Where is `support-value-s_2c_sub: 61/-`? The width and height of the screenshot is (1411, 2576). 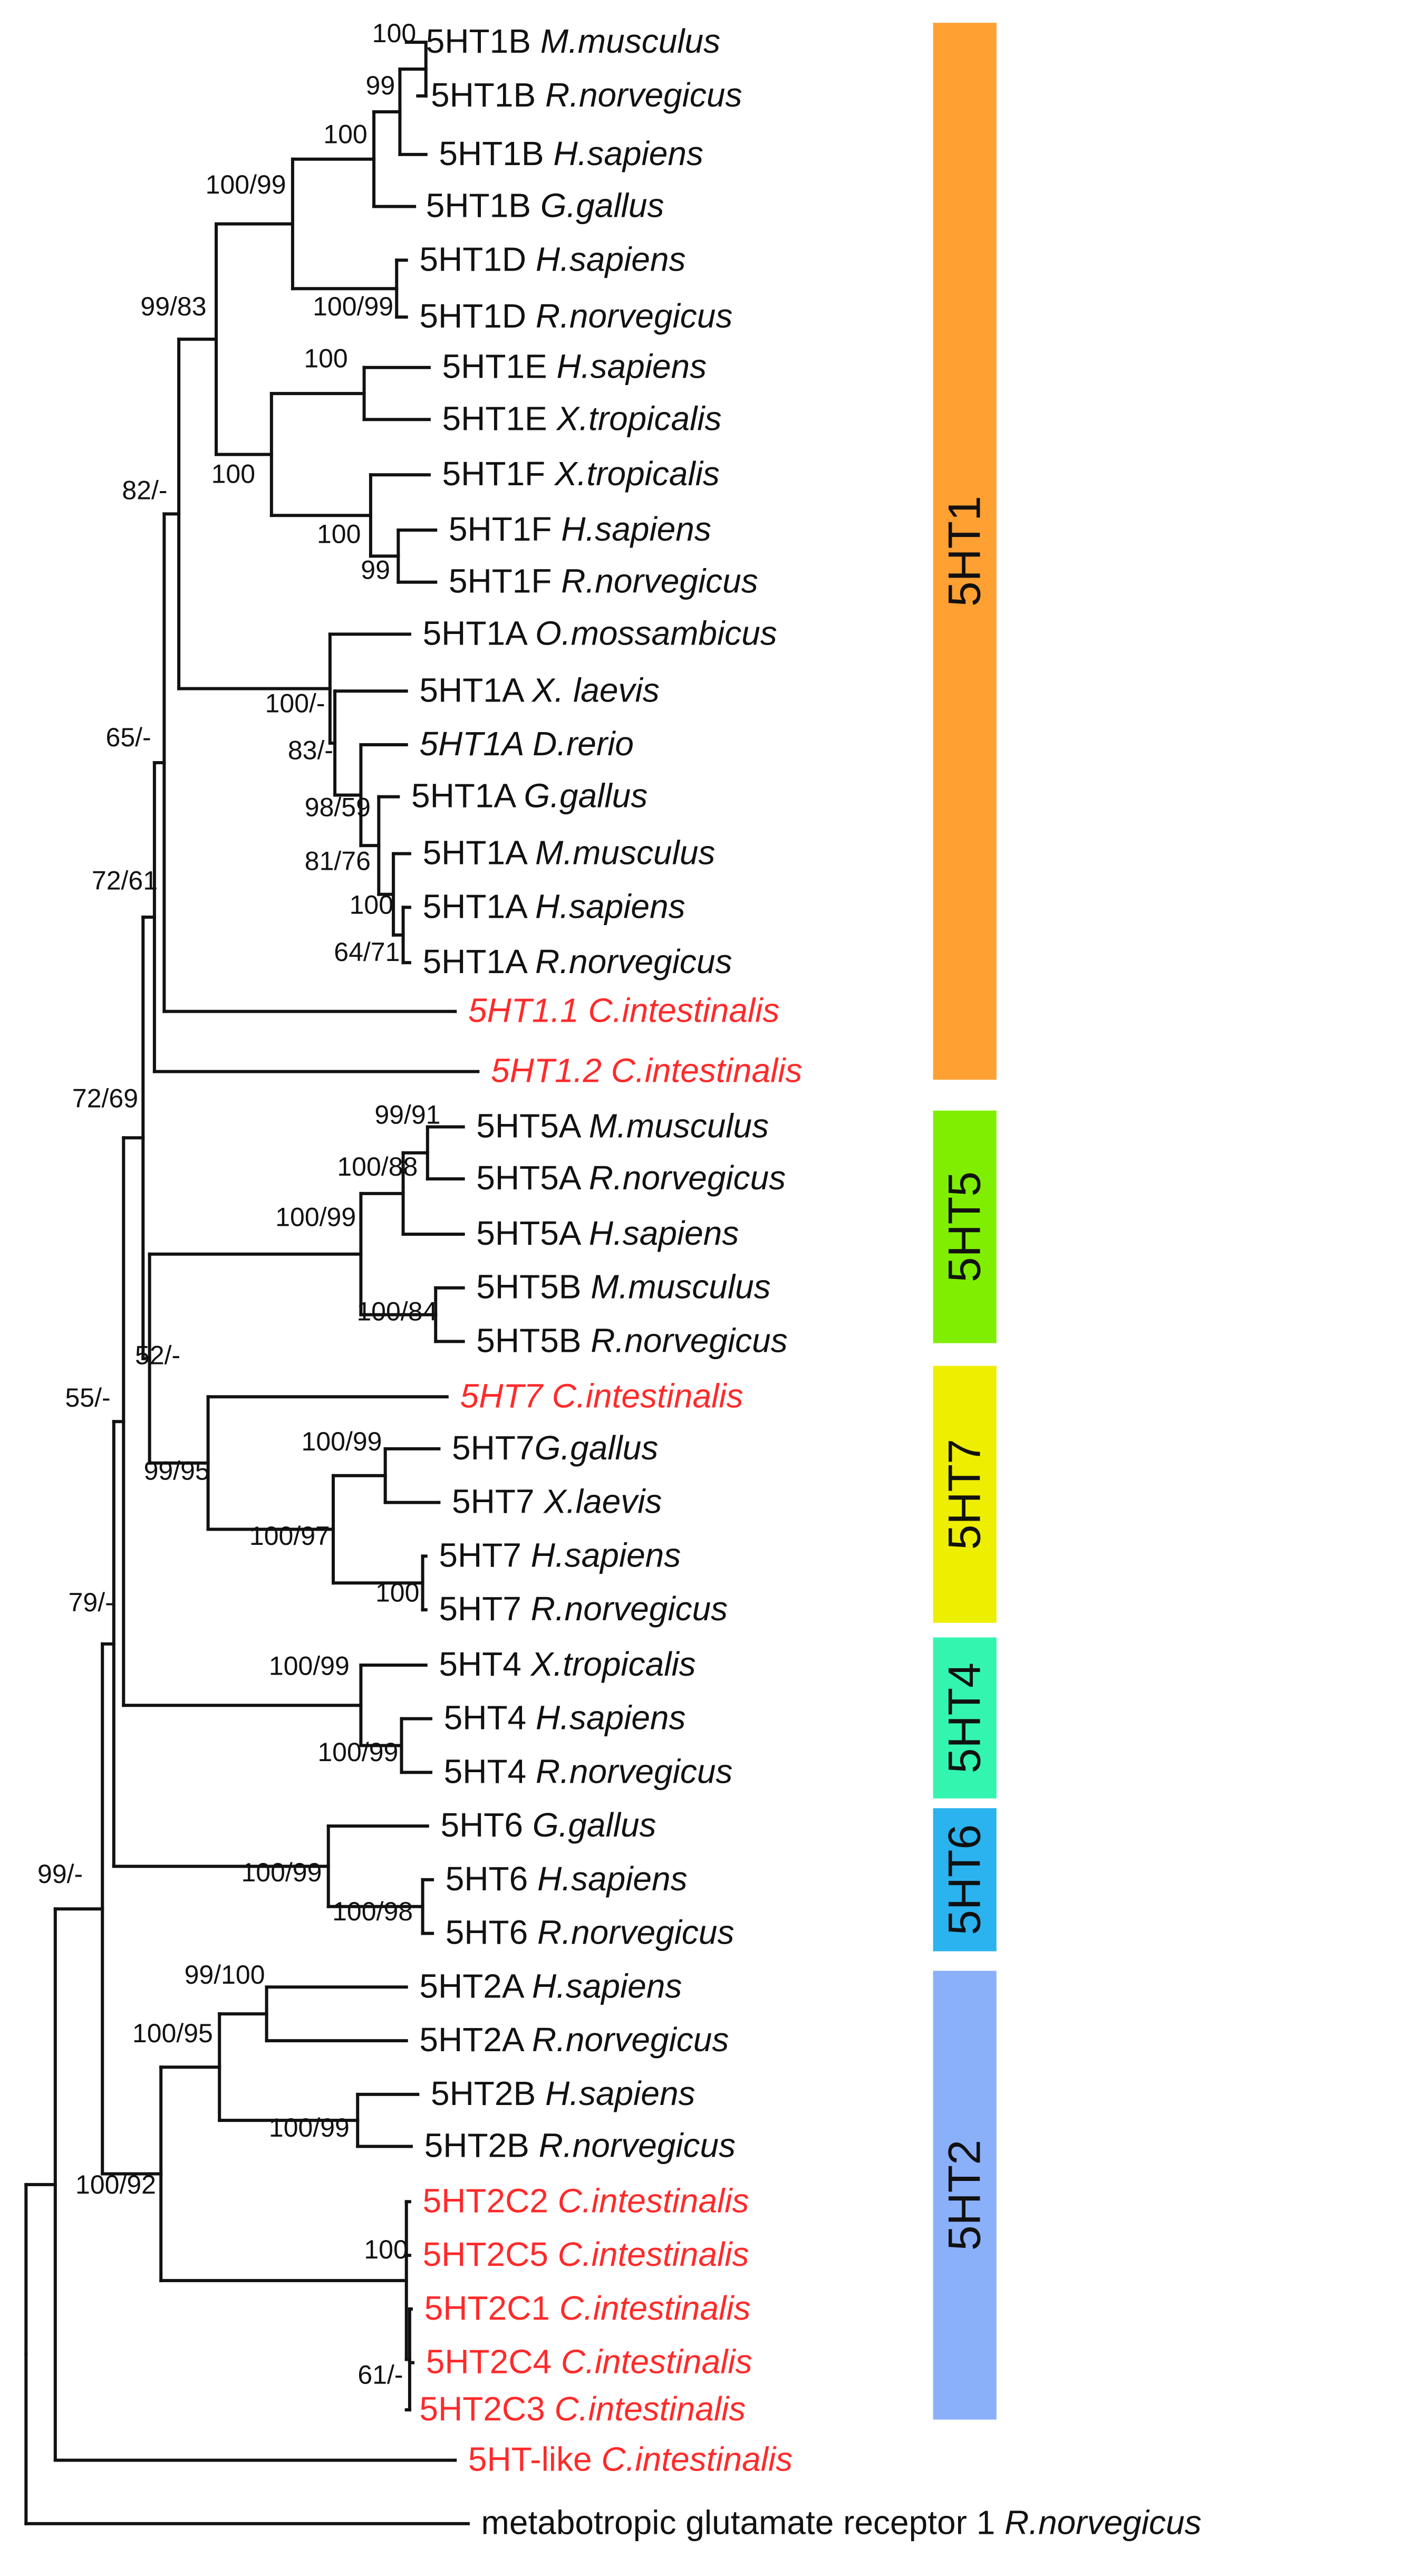
support-value-s_2c_sub: 61/- is located at coordinates (380, 2375).